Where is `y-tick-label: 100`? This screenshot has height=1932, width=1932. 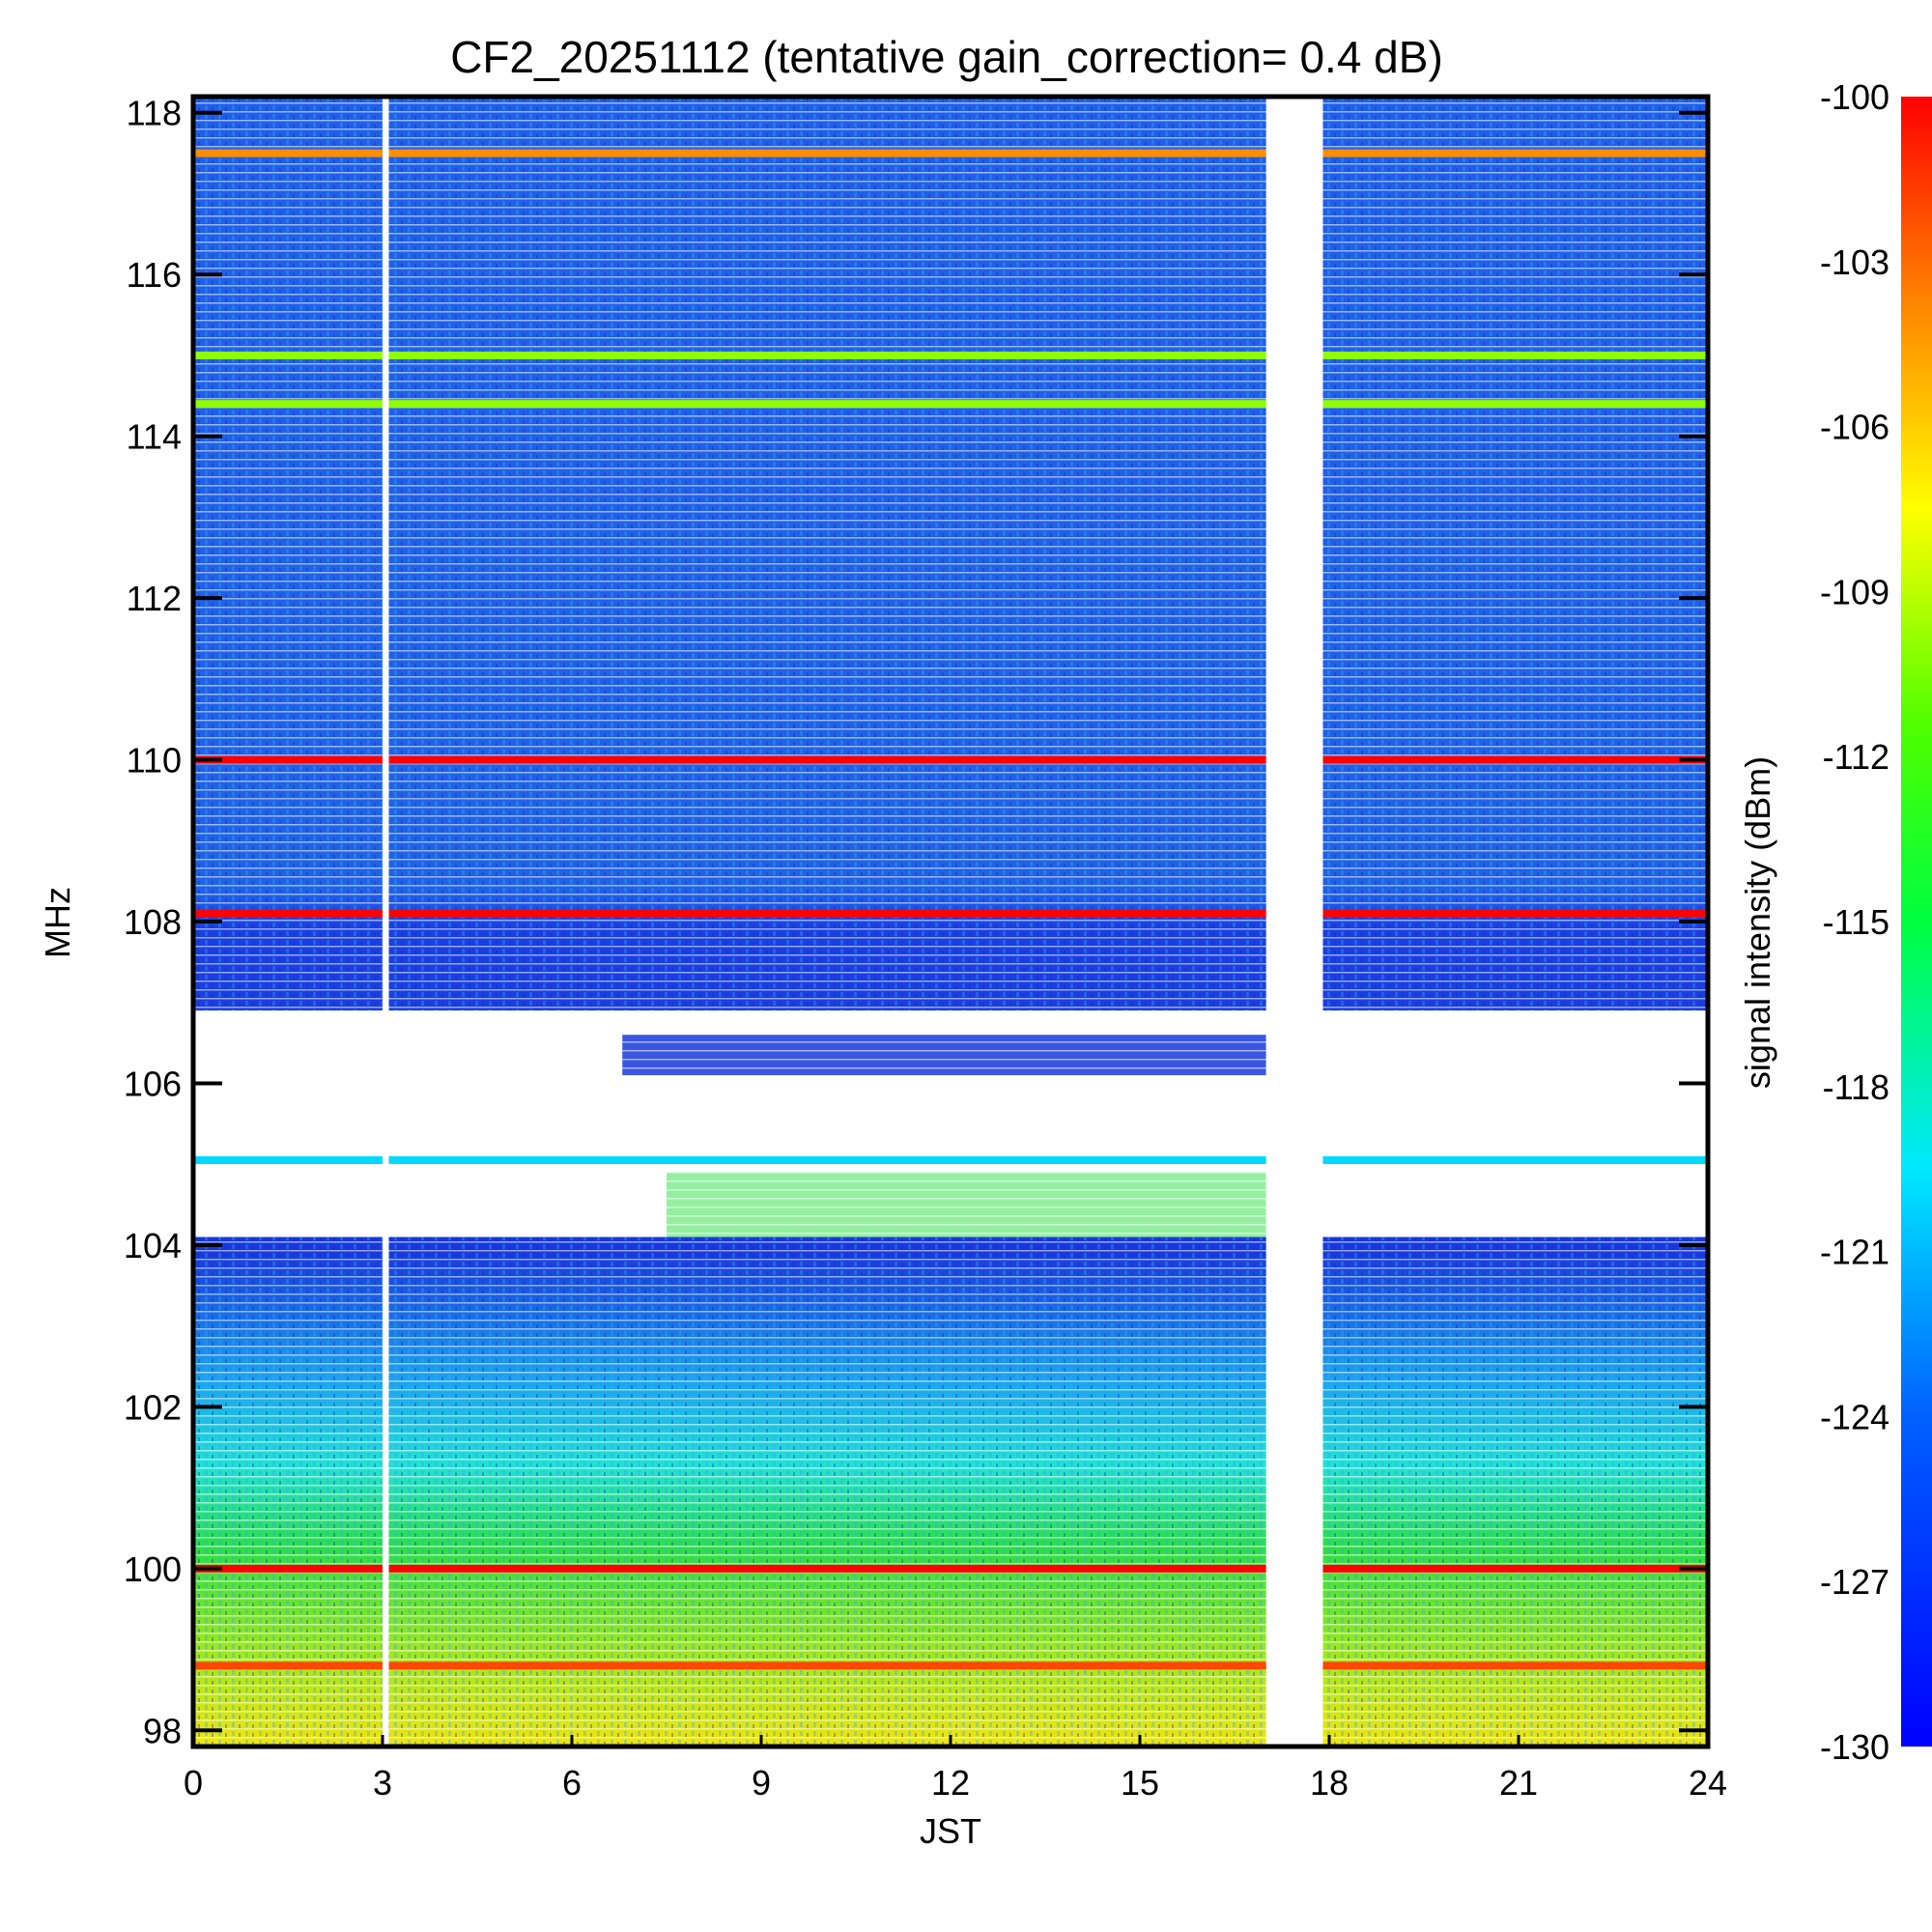
y-tick-label: 100 is located at coordinates (153, 1569).